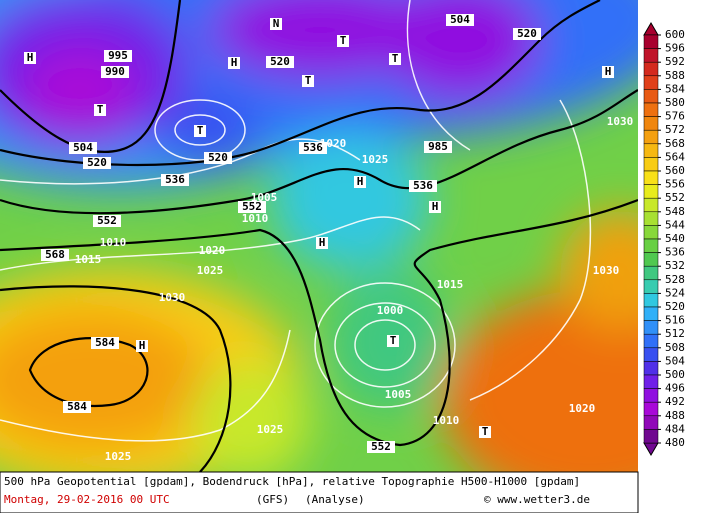 The width and height of the screenshot is (704, 517). What do you see at coordinates (675, 279) in the screenshot?
I see `legend-label: 528` at bounding box center [675, 279].